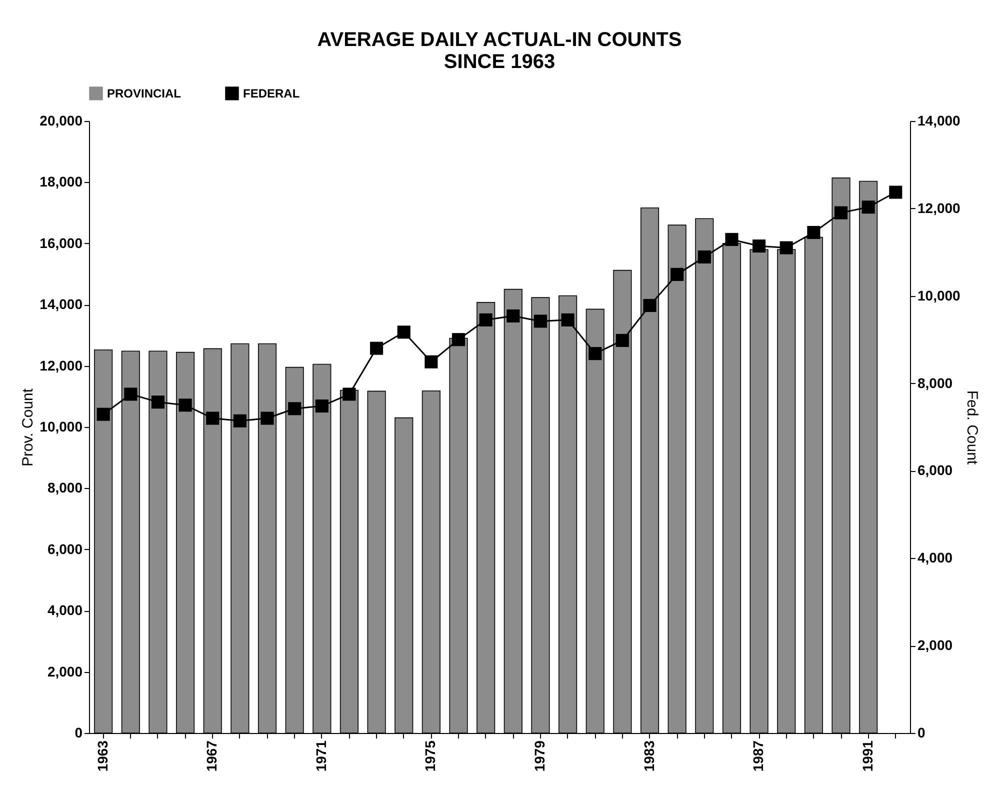 Image resolution: width=999 pixels, height=792 pixels. I want to click on y2-tick-label: 0, so click(922, 732).